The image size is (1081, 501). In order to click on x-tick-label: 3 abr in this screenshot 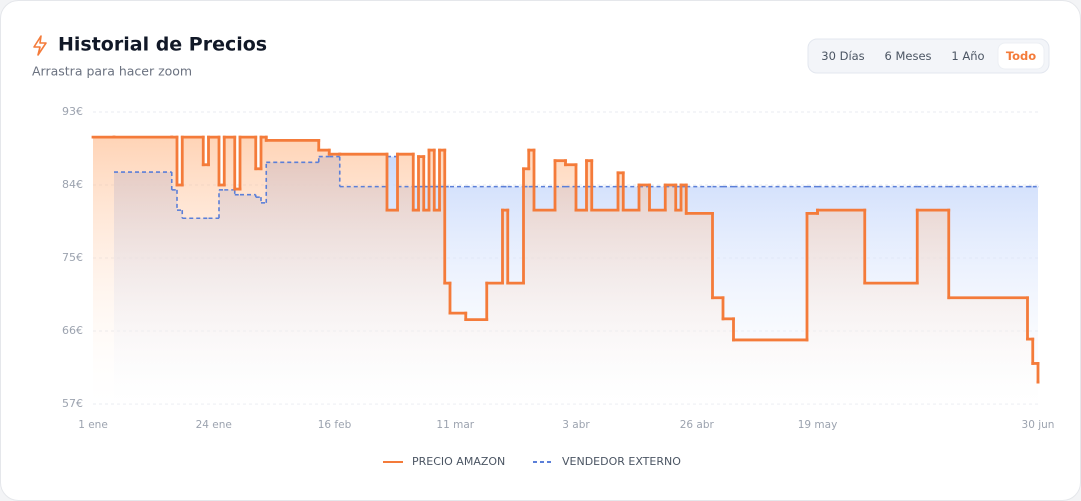, I will do `click(576, 425)`.